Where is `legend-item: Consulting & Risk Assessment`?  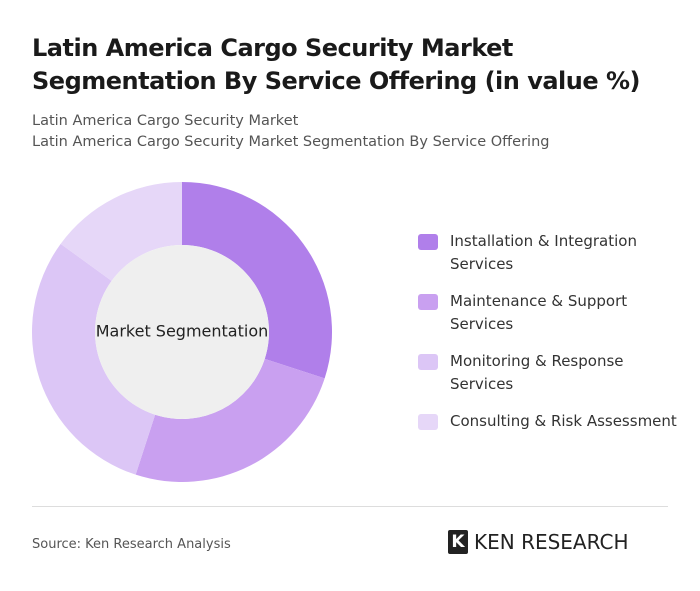 legend-item: Consulting & Risk Assessment is located at coordinates (548, 421).